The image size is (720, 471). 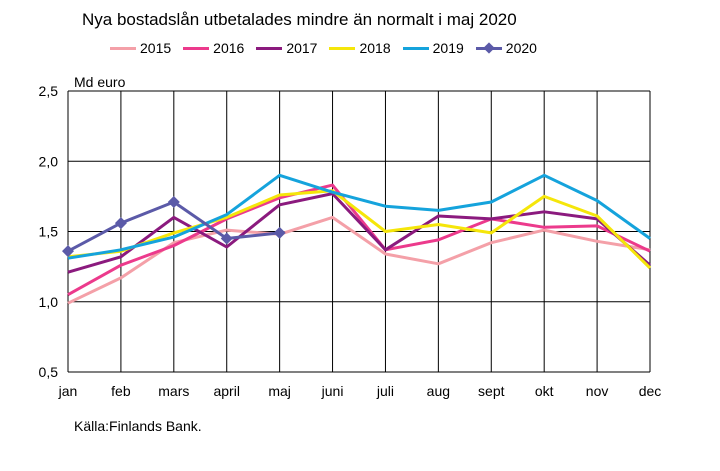 What do you see at coordinates (100, 82) in the screenshot?
I see `y-axis-label: Md euro` at bounding box center [100, 82].